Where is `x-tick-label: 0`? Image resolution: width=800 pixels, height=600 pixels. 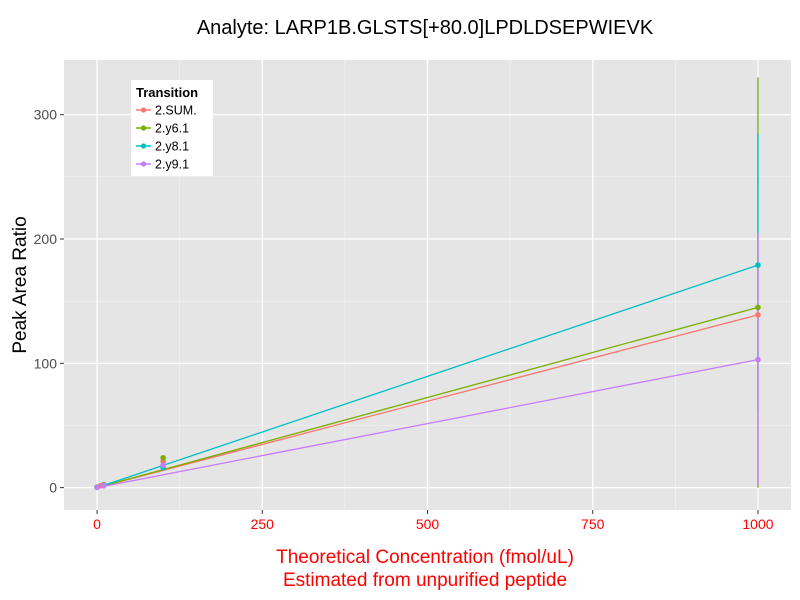 x-tick-label: 0 is located at coordinates (97, 524).